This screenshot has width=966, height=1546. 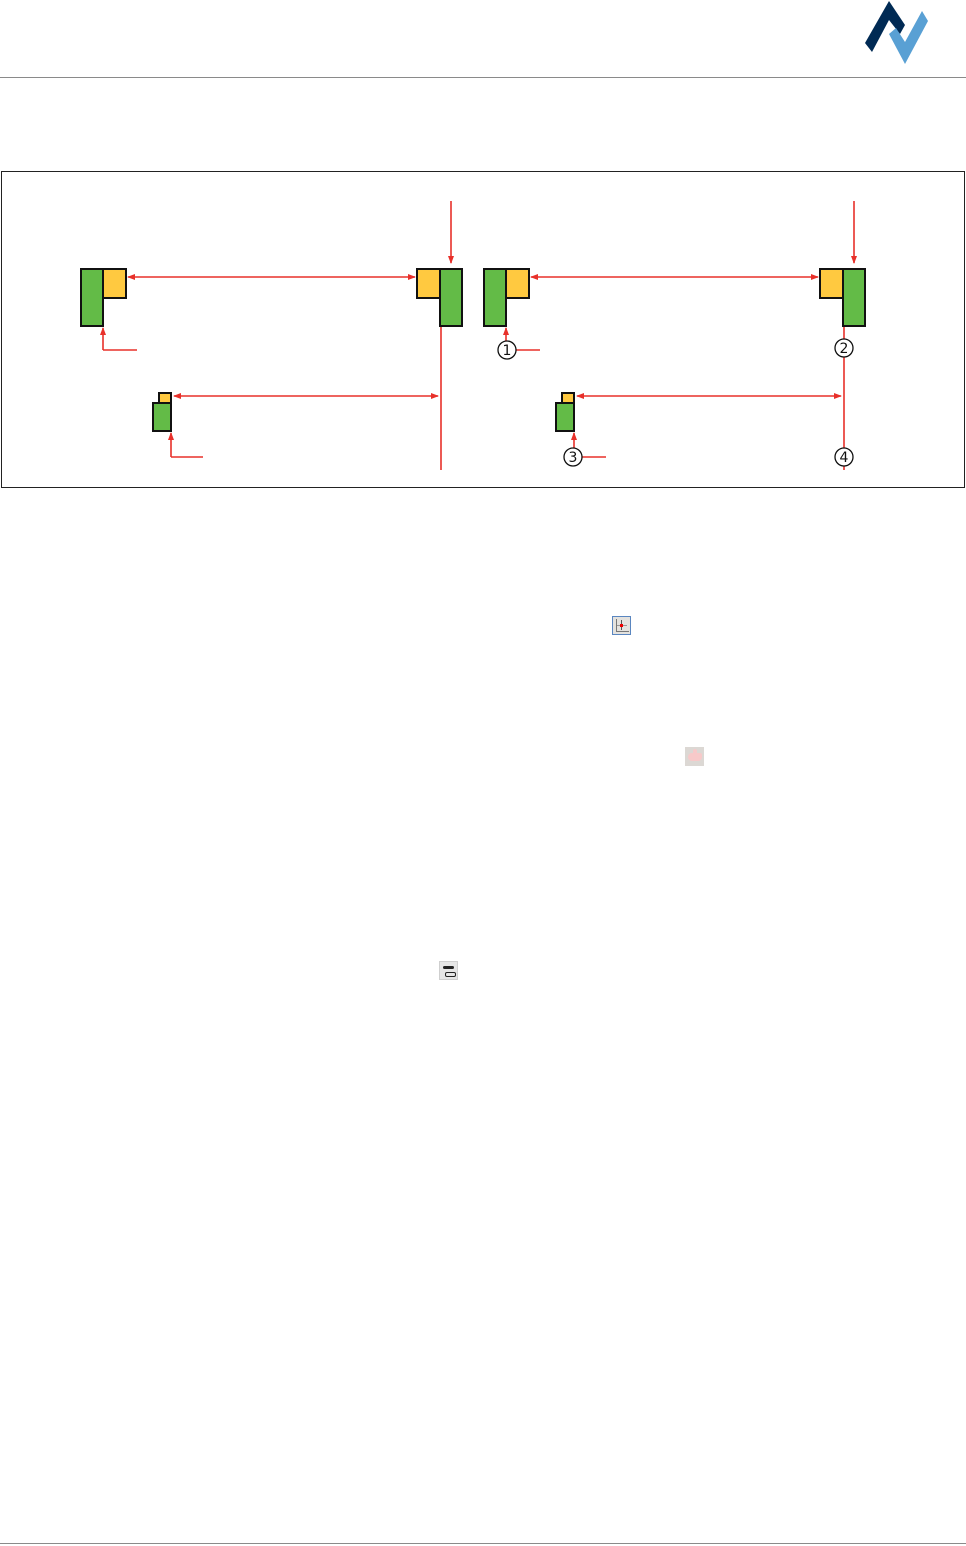 What do you see at coordinates (896, 32) in the screenshot?
I see `company-logo` at bounding box center [896, 32].